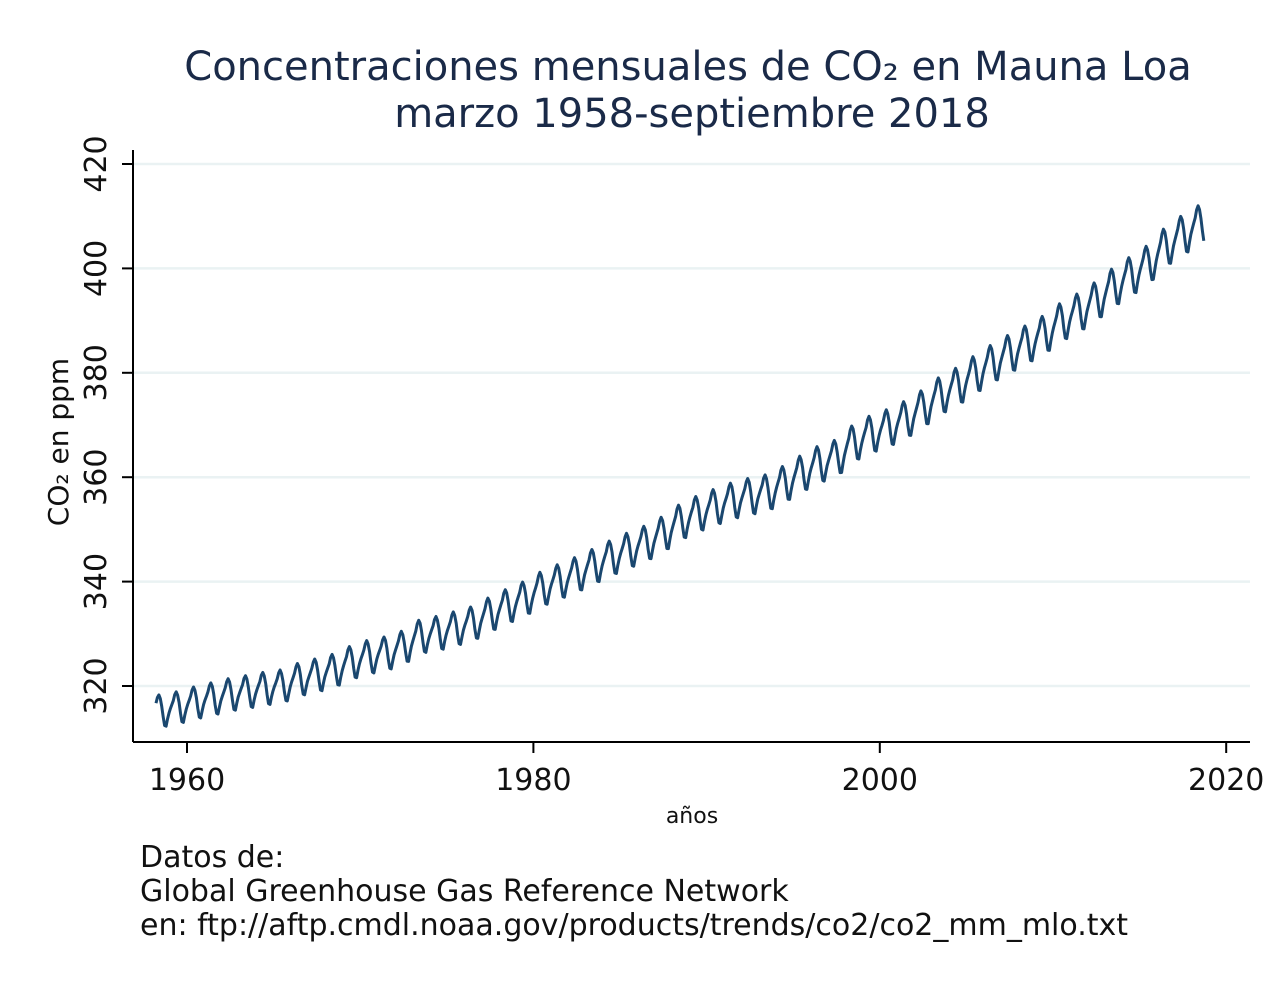 The height and width of the screenshot is (984, 1285). What do you see at coordinates (880, 780) in the screenshot?
I see `x-tick-label-2000: 2000` at bounding box center [880, 780].